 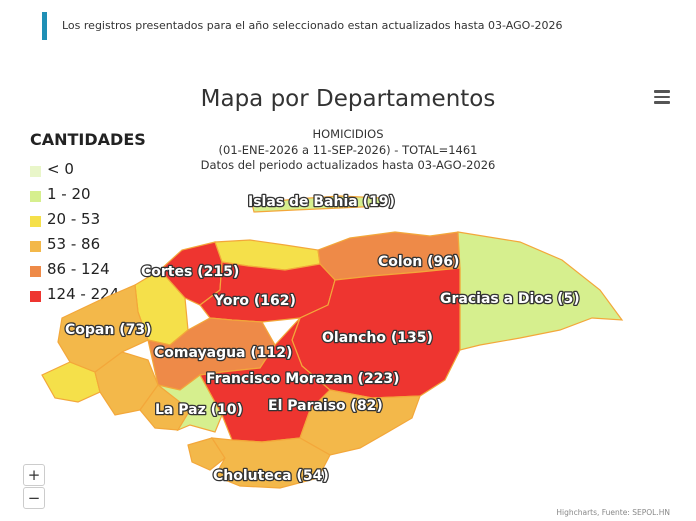 What do you see at coordinates (321, 202) in the screenshot?
I see `label-islas-de-bahia: Islas de Bahia (19)` at bounding box center [321, 202].